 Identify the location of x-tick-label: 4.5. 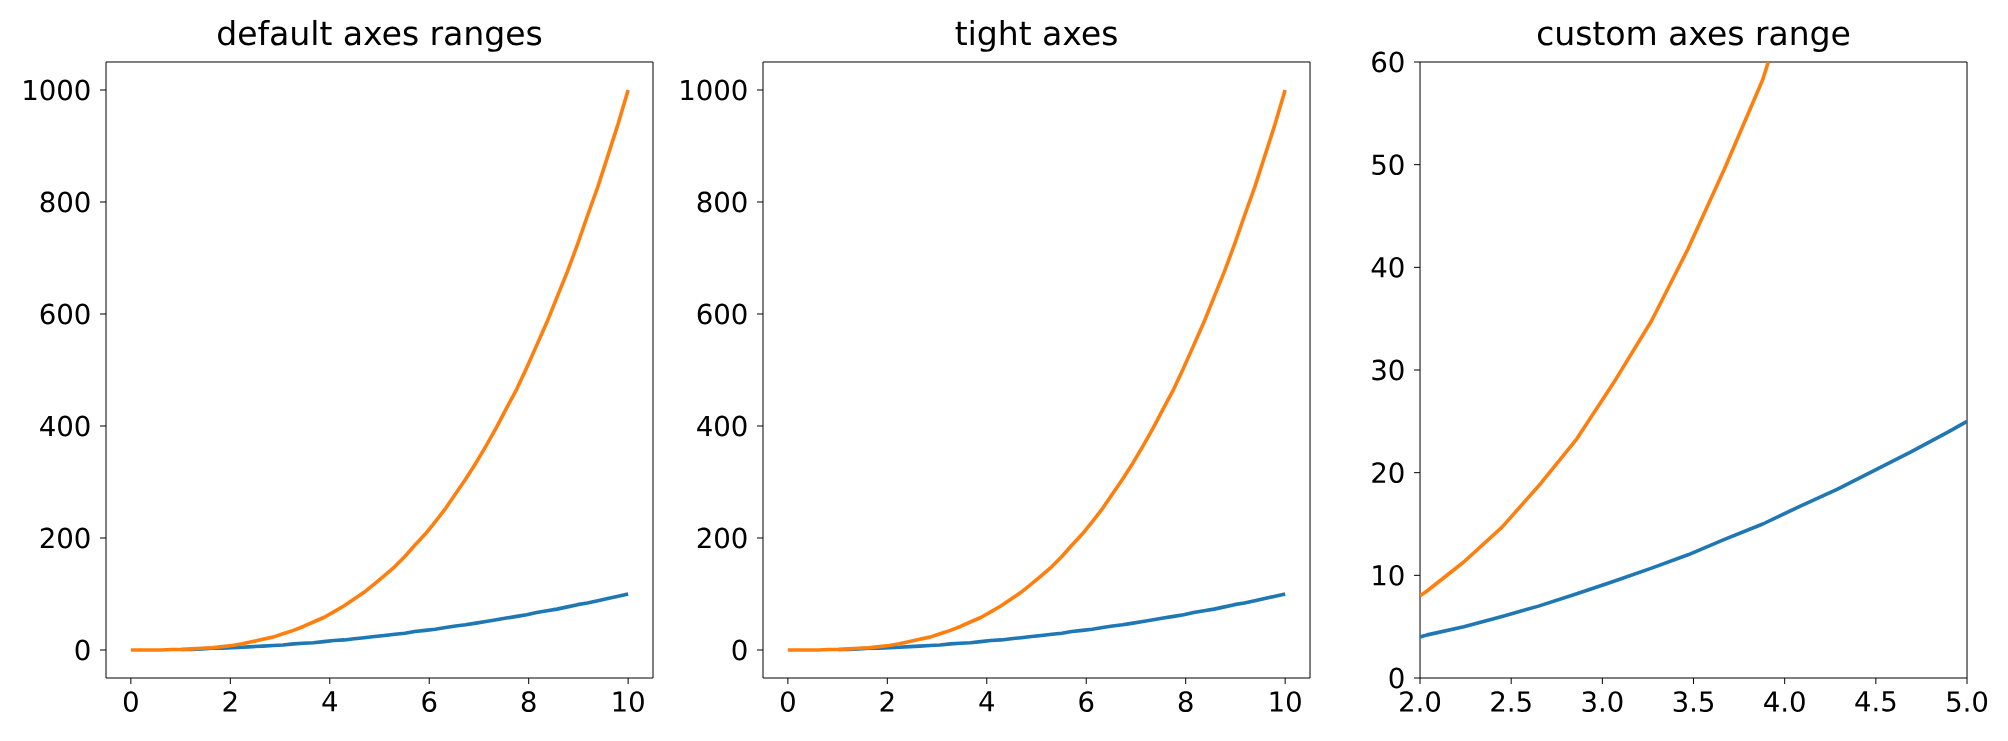
(1875, 701).